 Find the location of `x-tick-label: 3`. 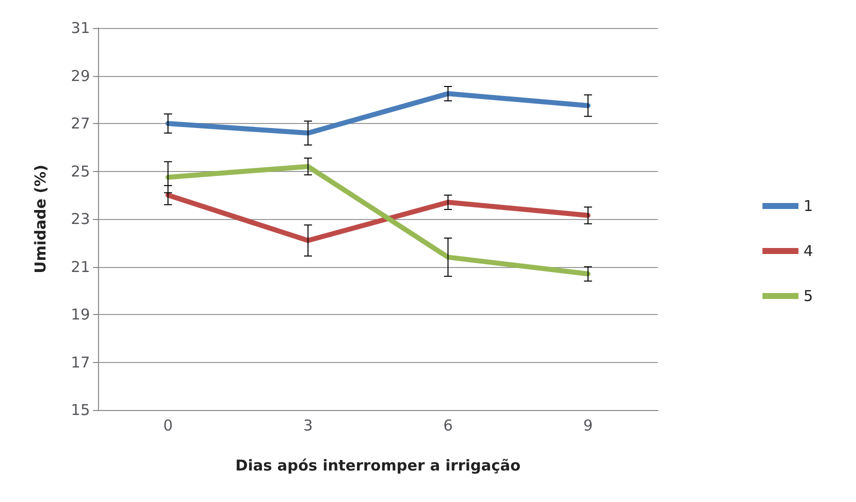

x-tick-label: 3 is located at coordinates (308, 425).